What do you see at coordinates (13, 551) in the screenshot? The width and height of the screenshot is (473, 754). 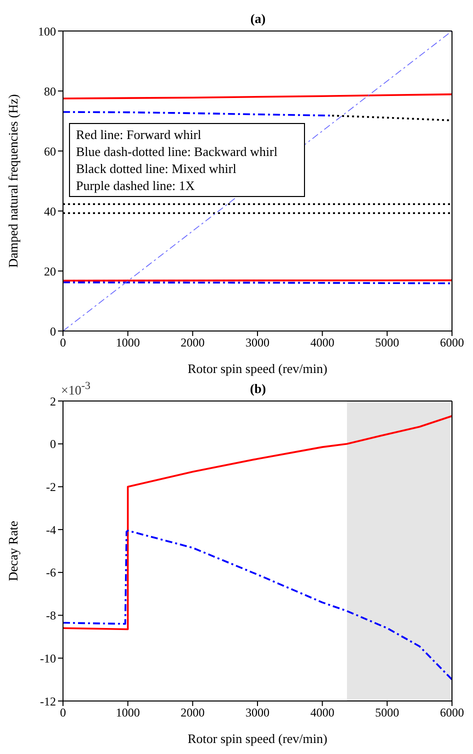 I see `y-axis-title: Decay Rate` at bounding box center [13, 551].